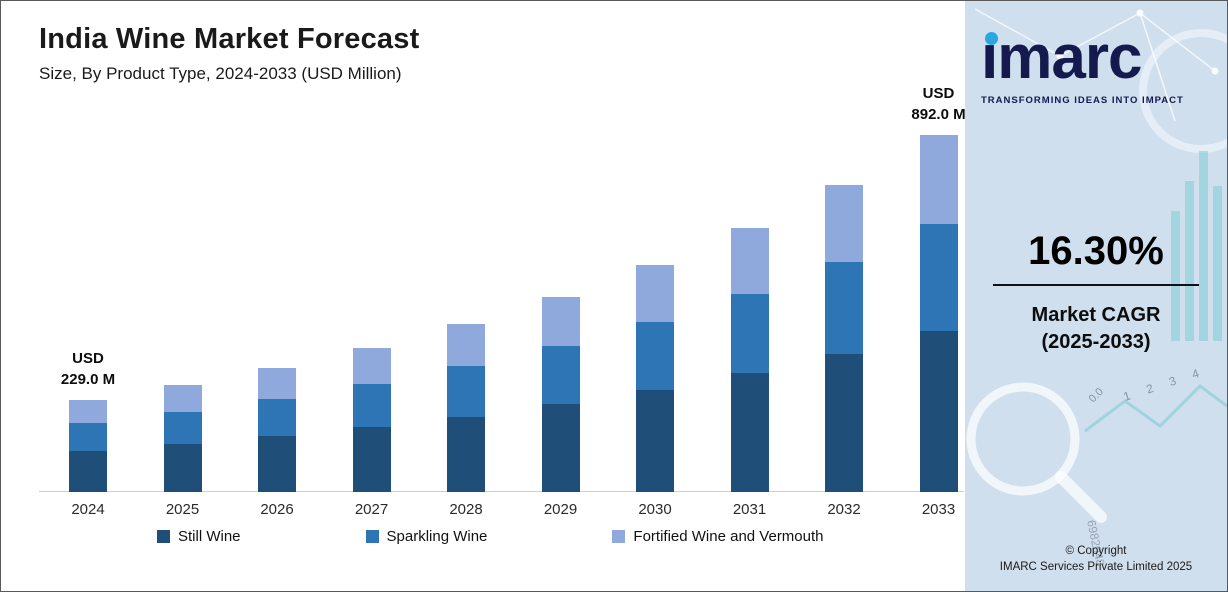 The width and height of the screenshot is (1228, 592). I want to click on bar-segment-2027-fortified-wine-and-vermouth, so click(371, 365).